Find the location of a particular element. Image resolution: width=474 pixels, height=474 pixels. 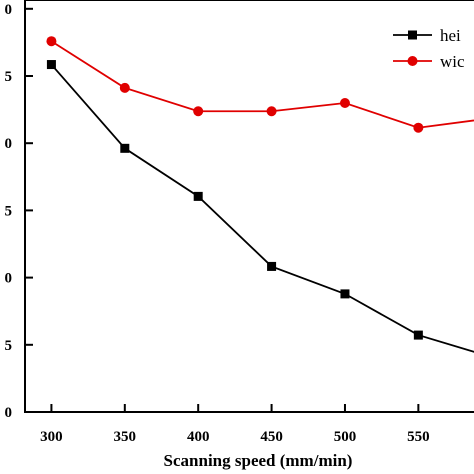

x-tick-label: 500 is located at coordinates (345, 437).